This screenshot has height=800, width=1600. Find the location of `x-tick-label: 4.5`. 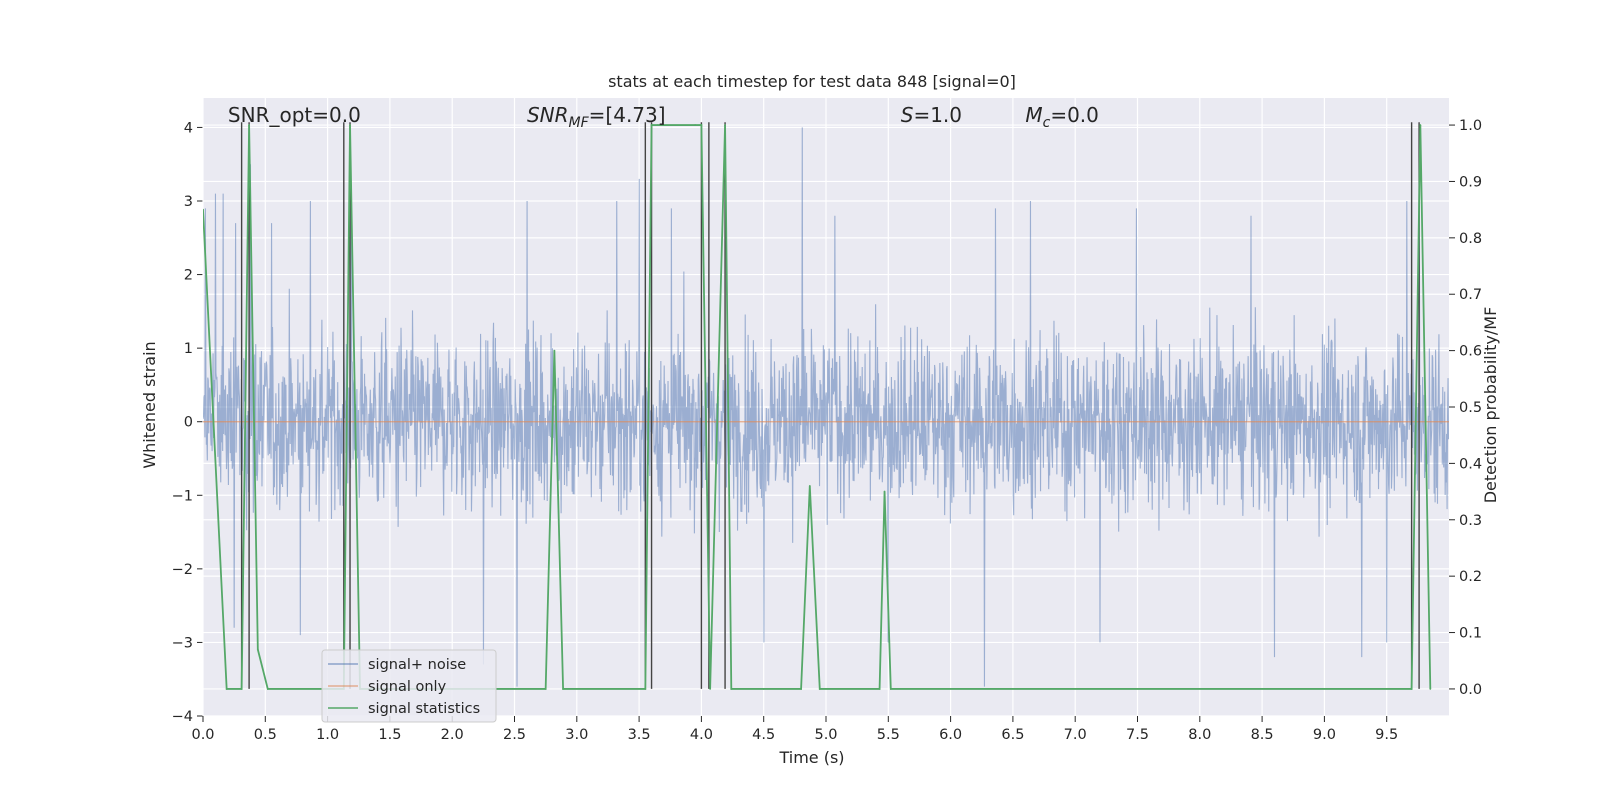

x-tick-label: 4.5 is located at coordinates (763, 735).